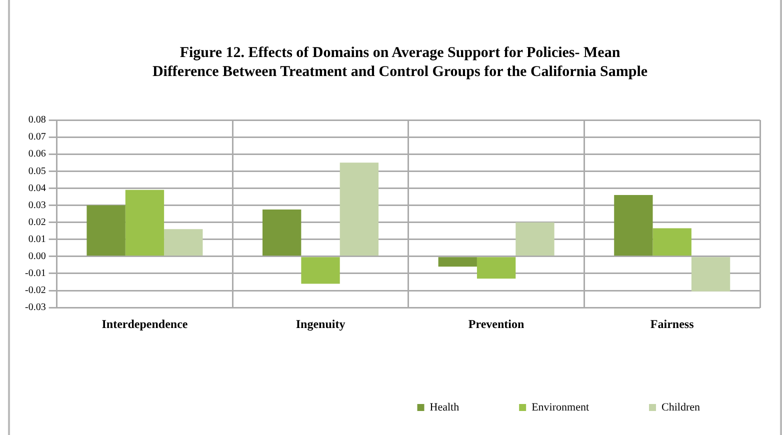 This screenshot has width=782, height=435. What do you see at coordinates (37, 154) in the screenshot?
I see `y-tick-label: 0.06` at bounding box center [37, 154].